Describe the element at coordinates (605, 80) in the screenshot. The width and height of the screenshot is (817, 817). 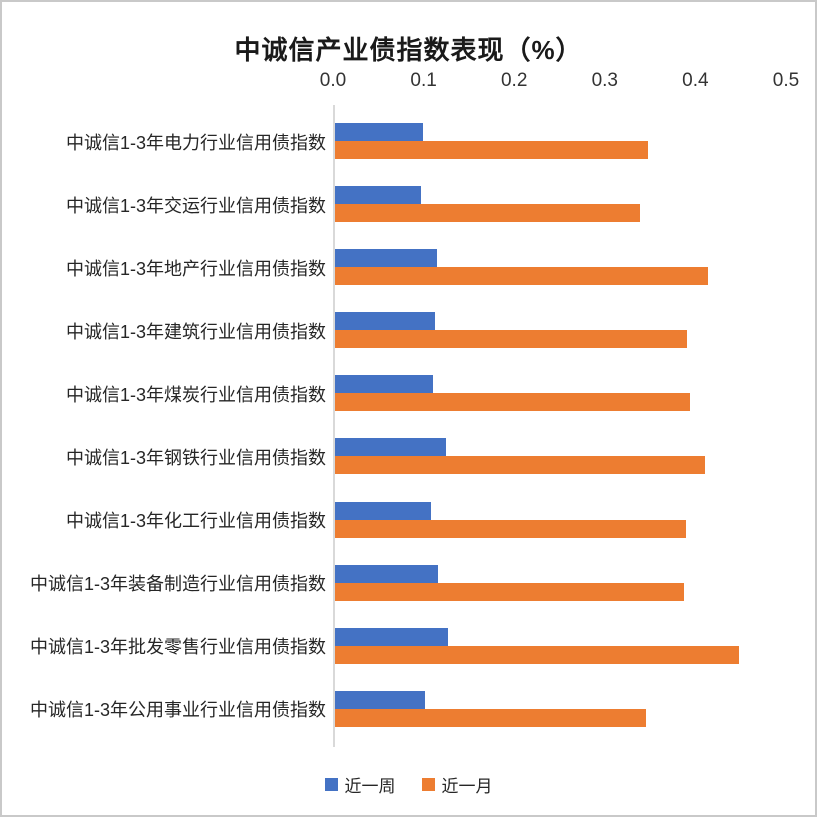
I see `x-axis-tick-label: 0.3` at that location.